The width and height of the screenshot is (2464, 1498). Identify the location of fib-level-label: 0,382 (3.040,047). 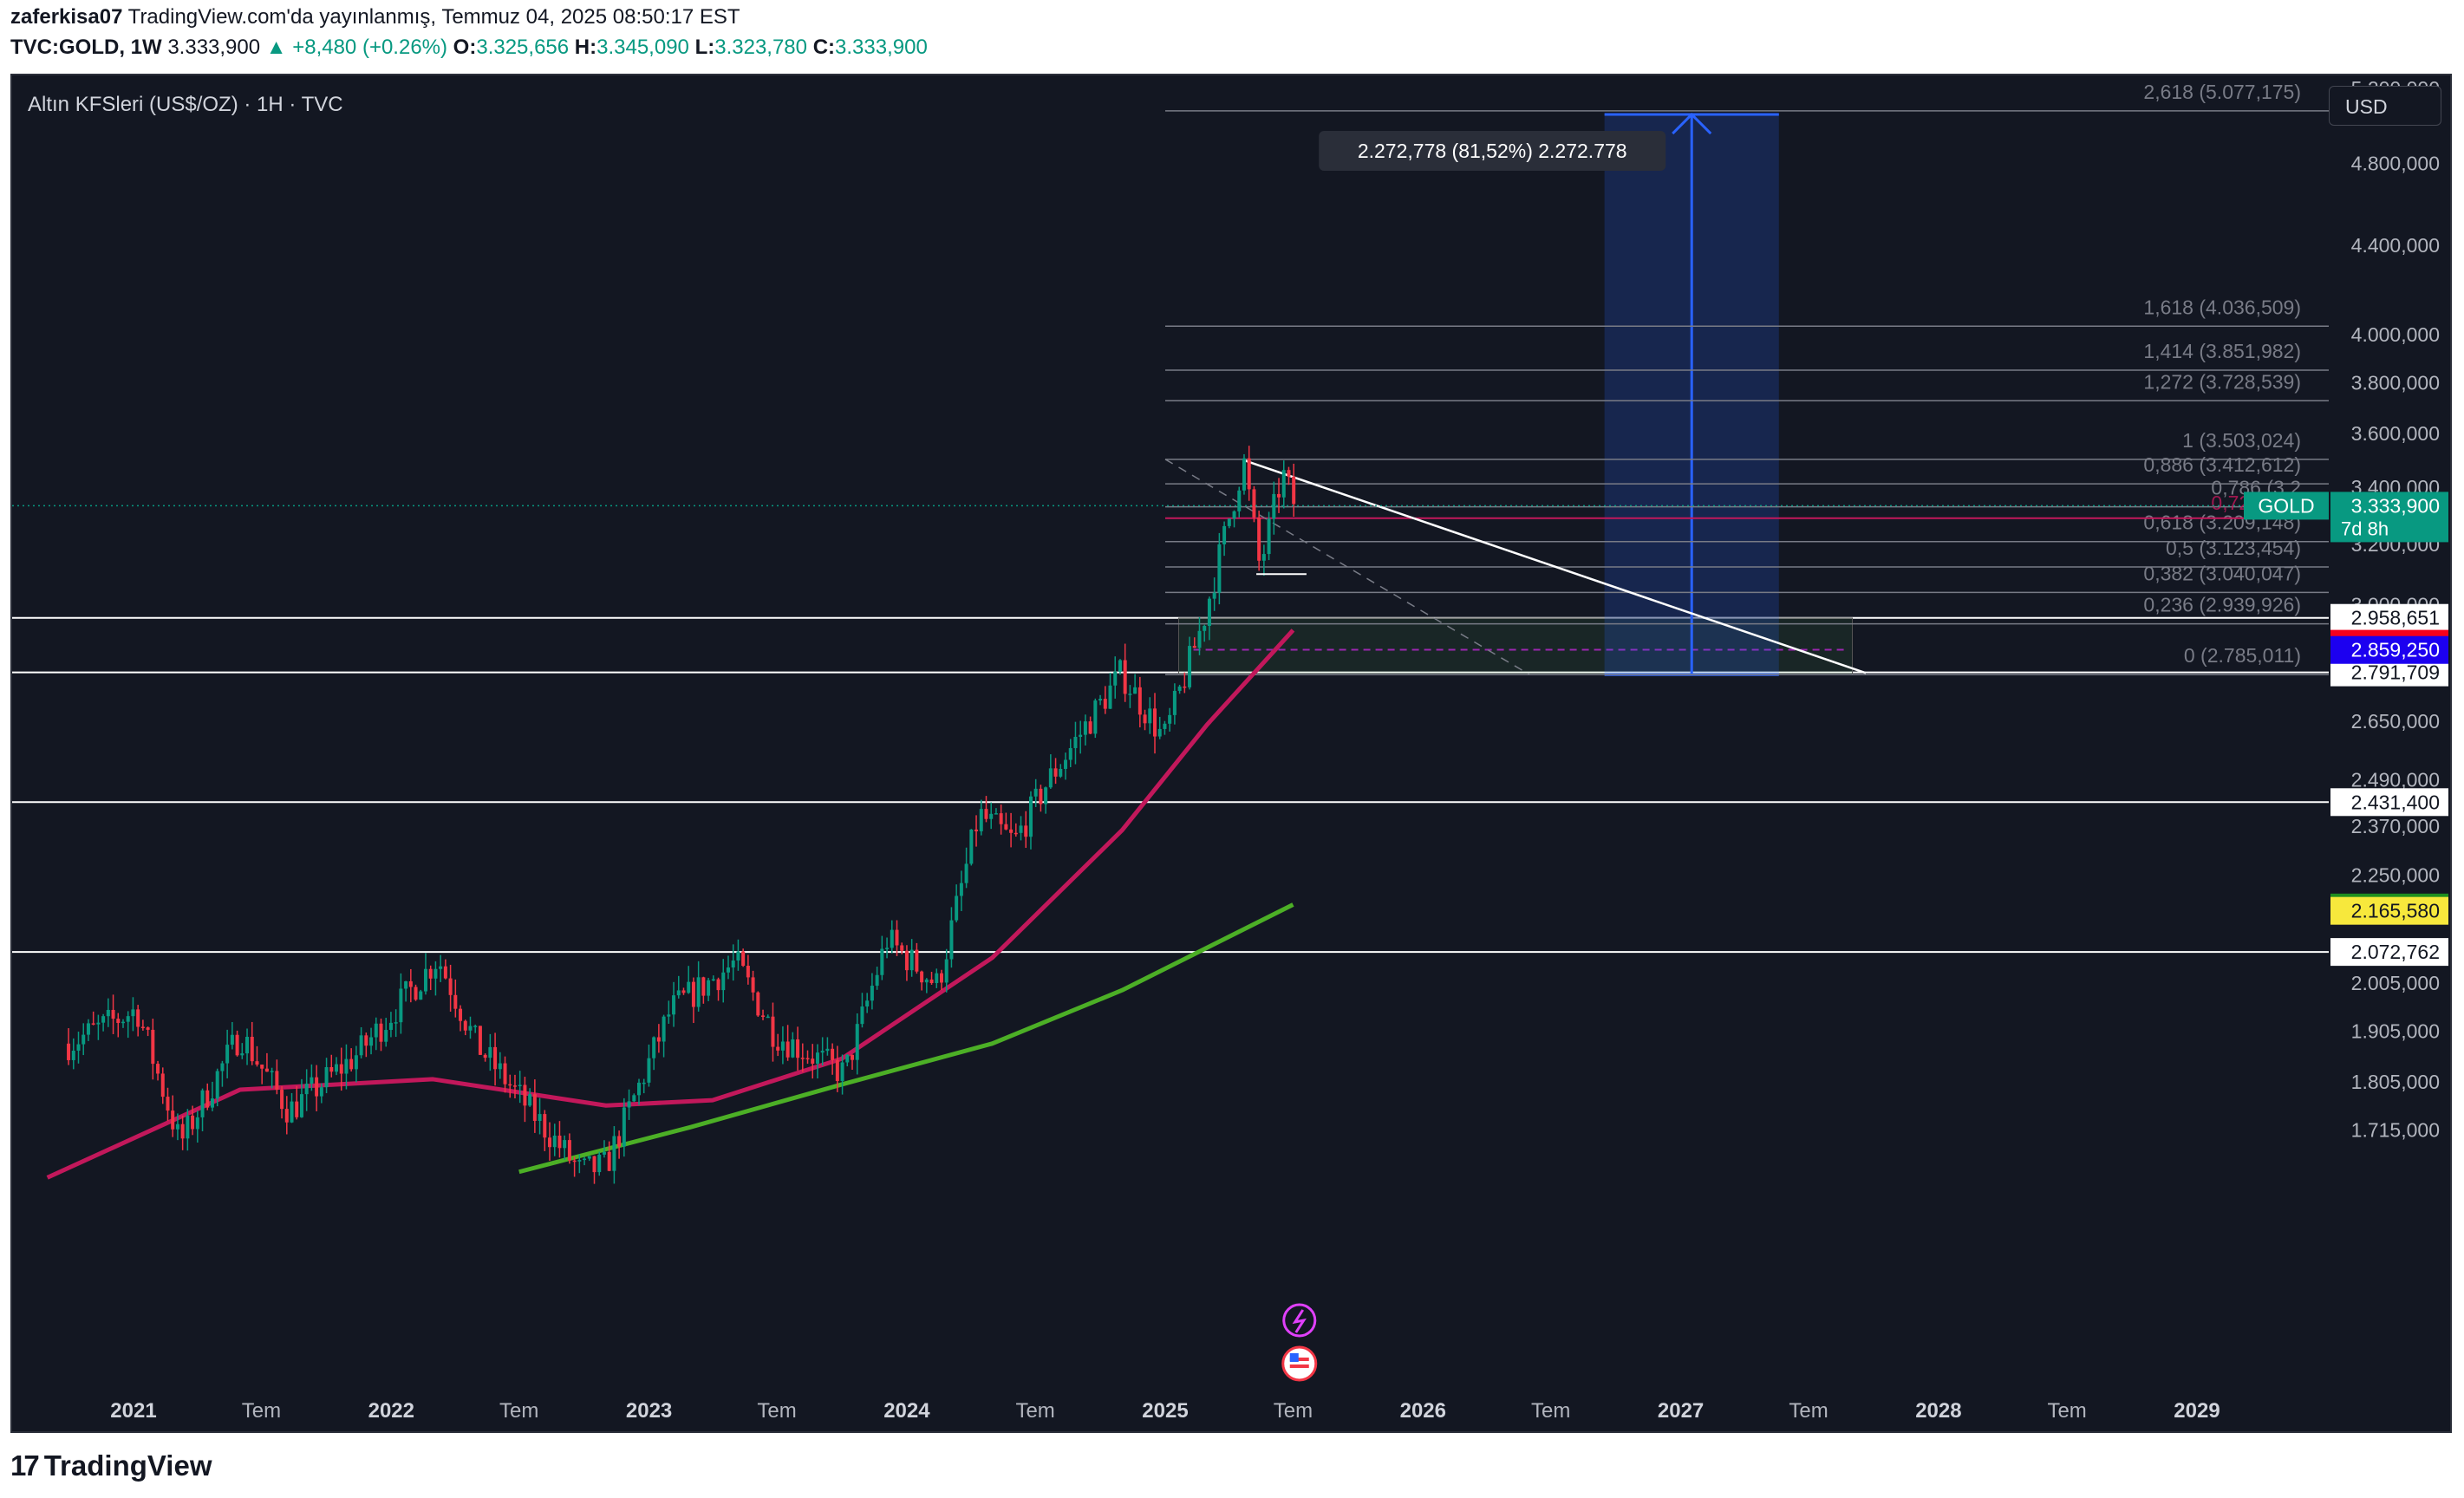
(2222, 573).